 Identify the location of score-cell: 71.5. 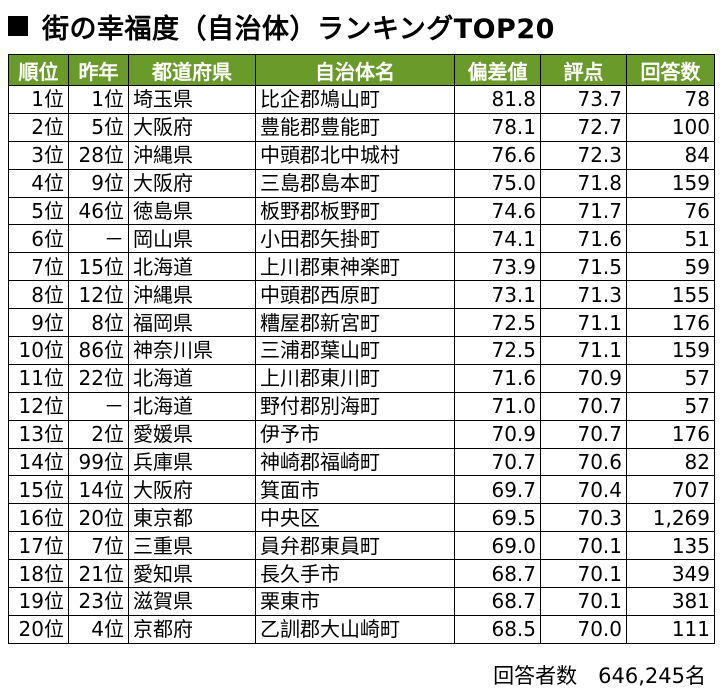
(583, 267).